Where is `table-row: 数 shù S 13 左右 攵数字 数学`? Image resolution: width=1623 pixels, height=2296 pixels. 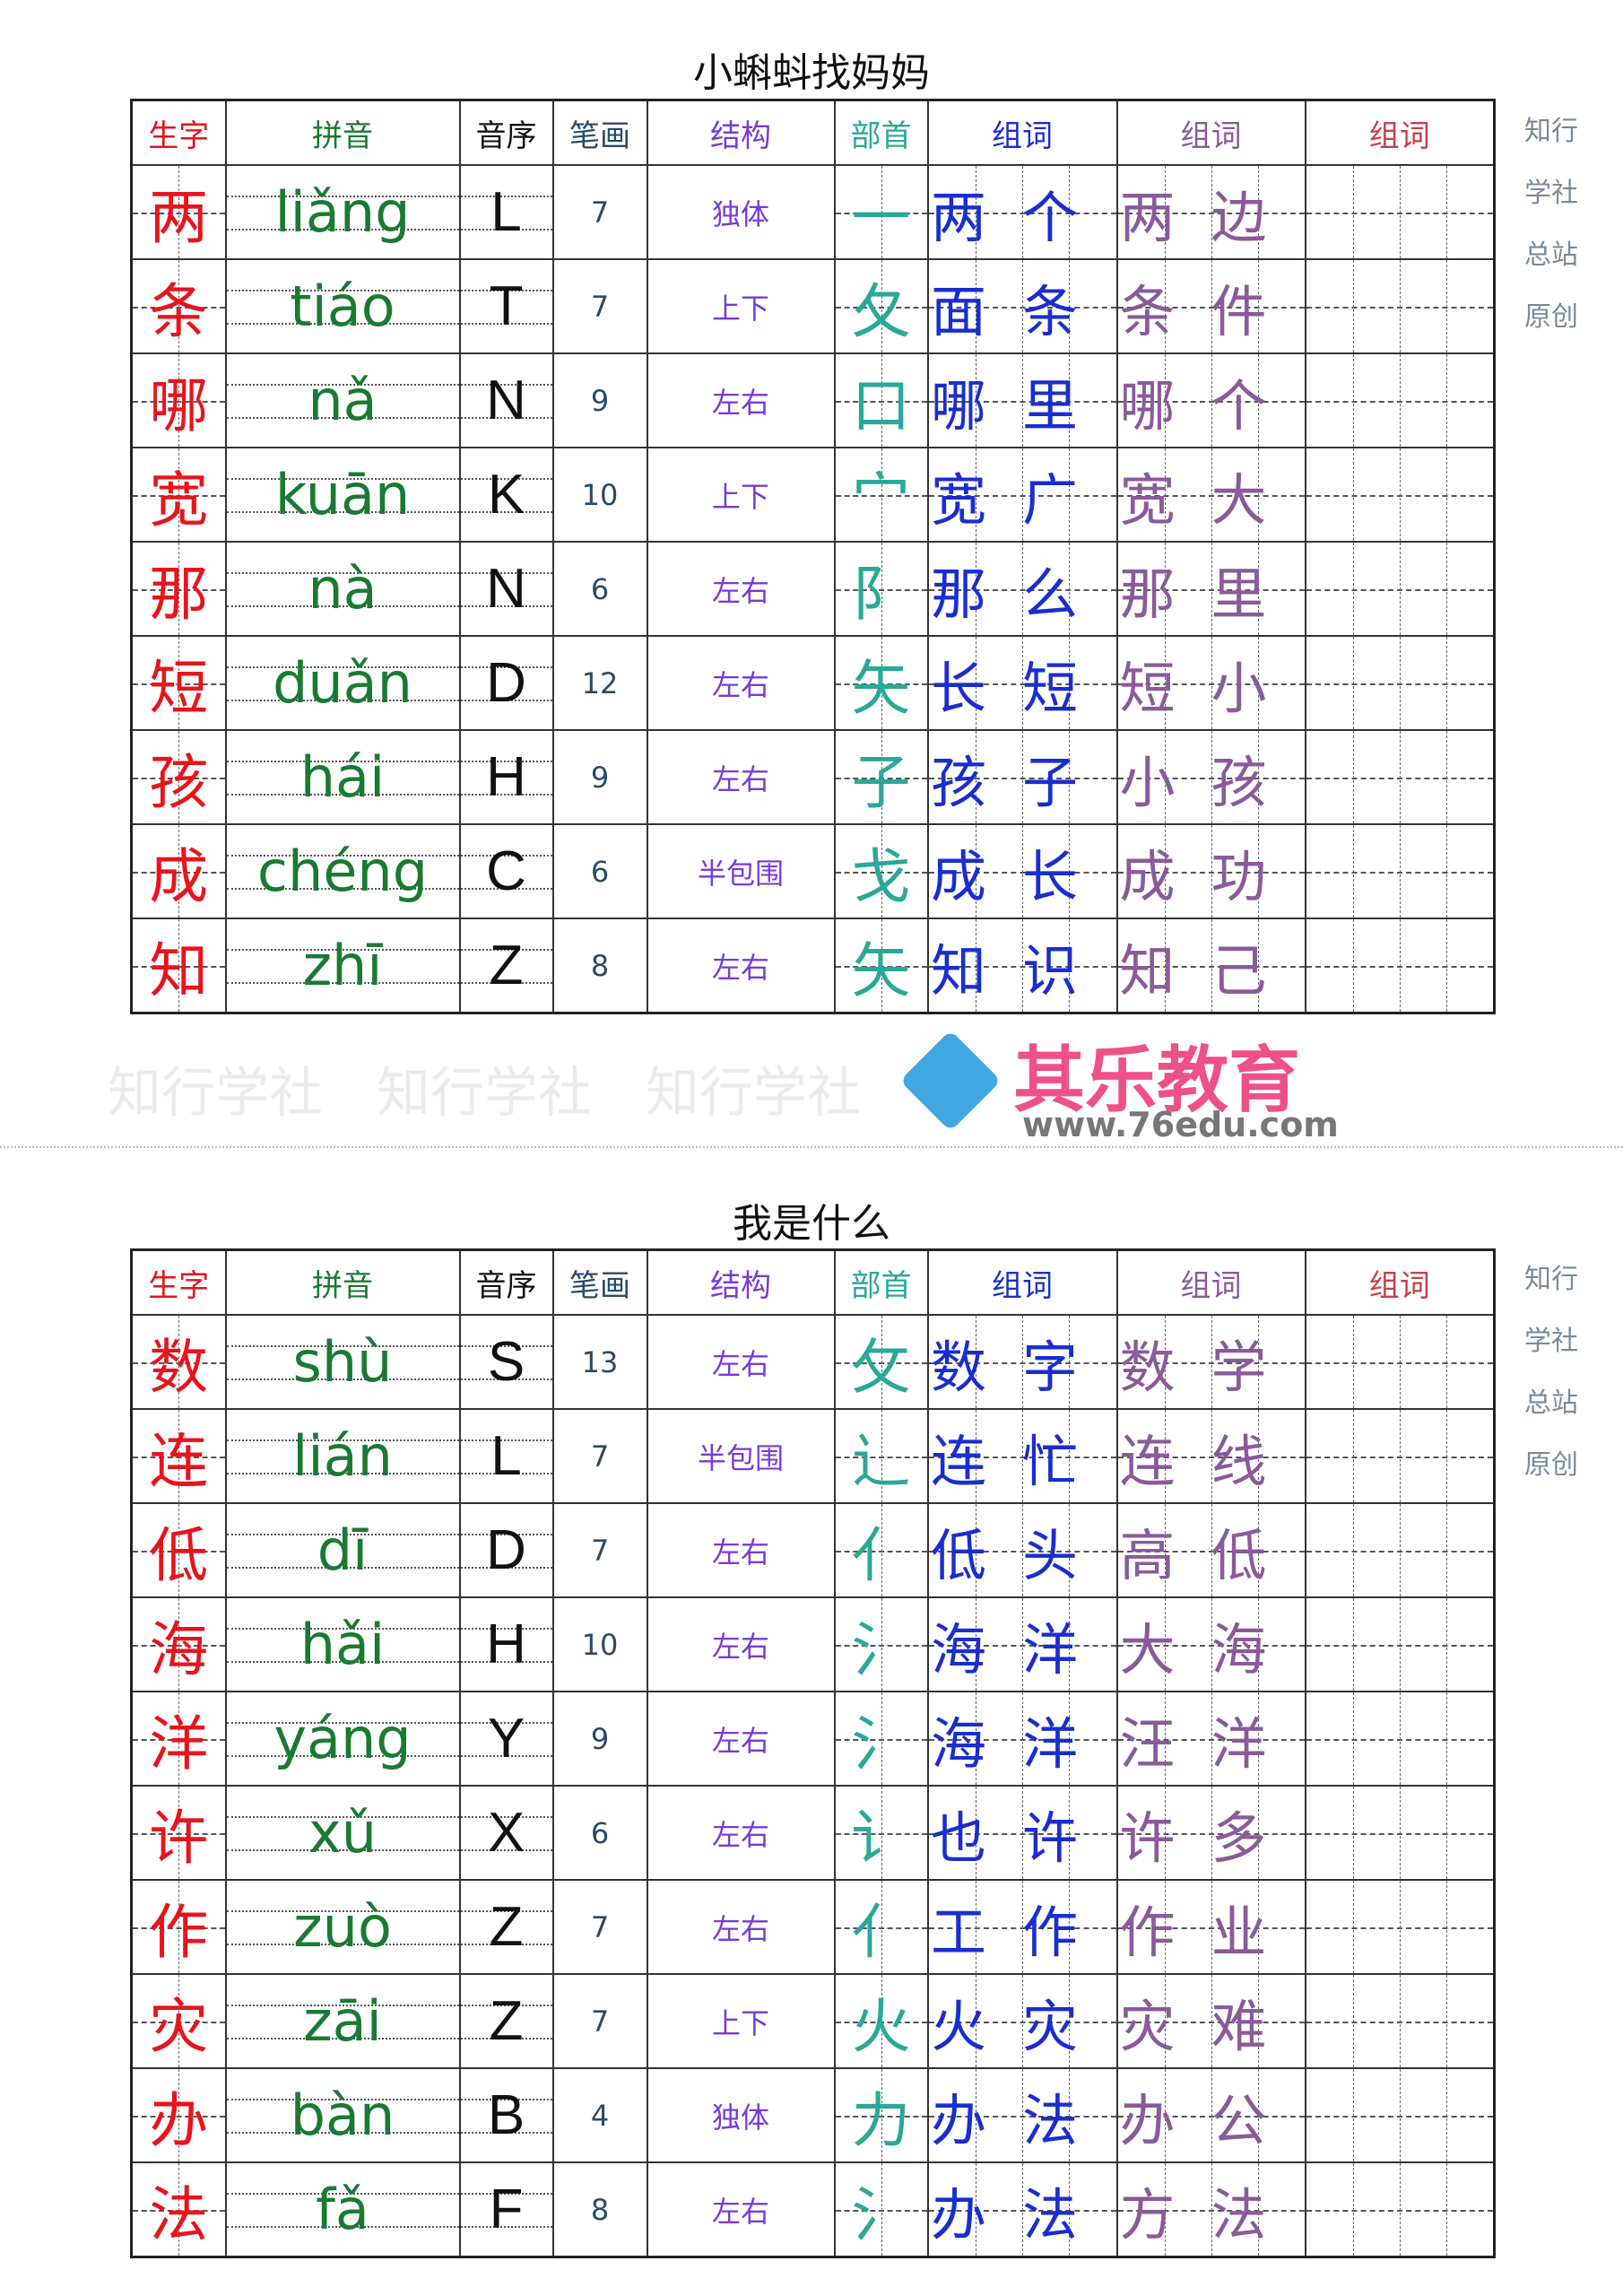
table-row: 数 shù S 13 左右 攵数字 数学 is located at coordinates (813, 1362).